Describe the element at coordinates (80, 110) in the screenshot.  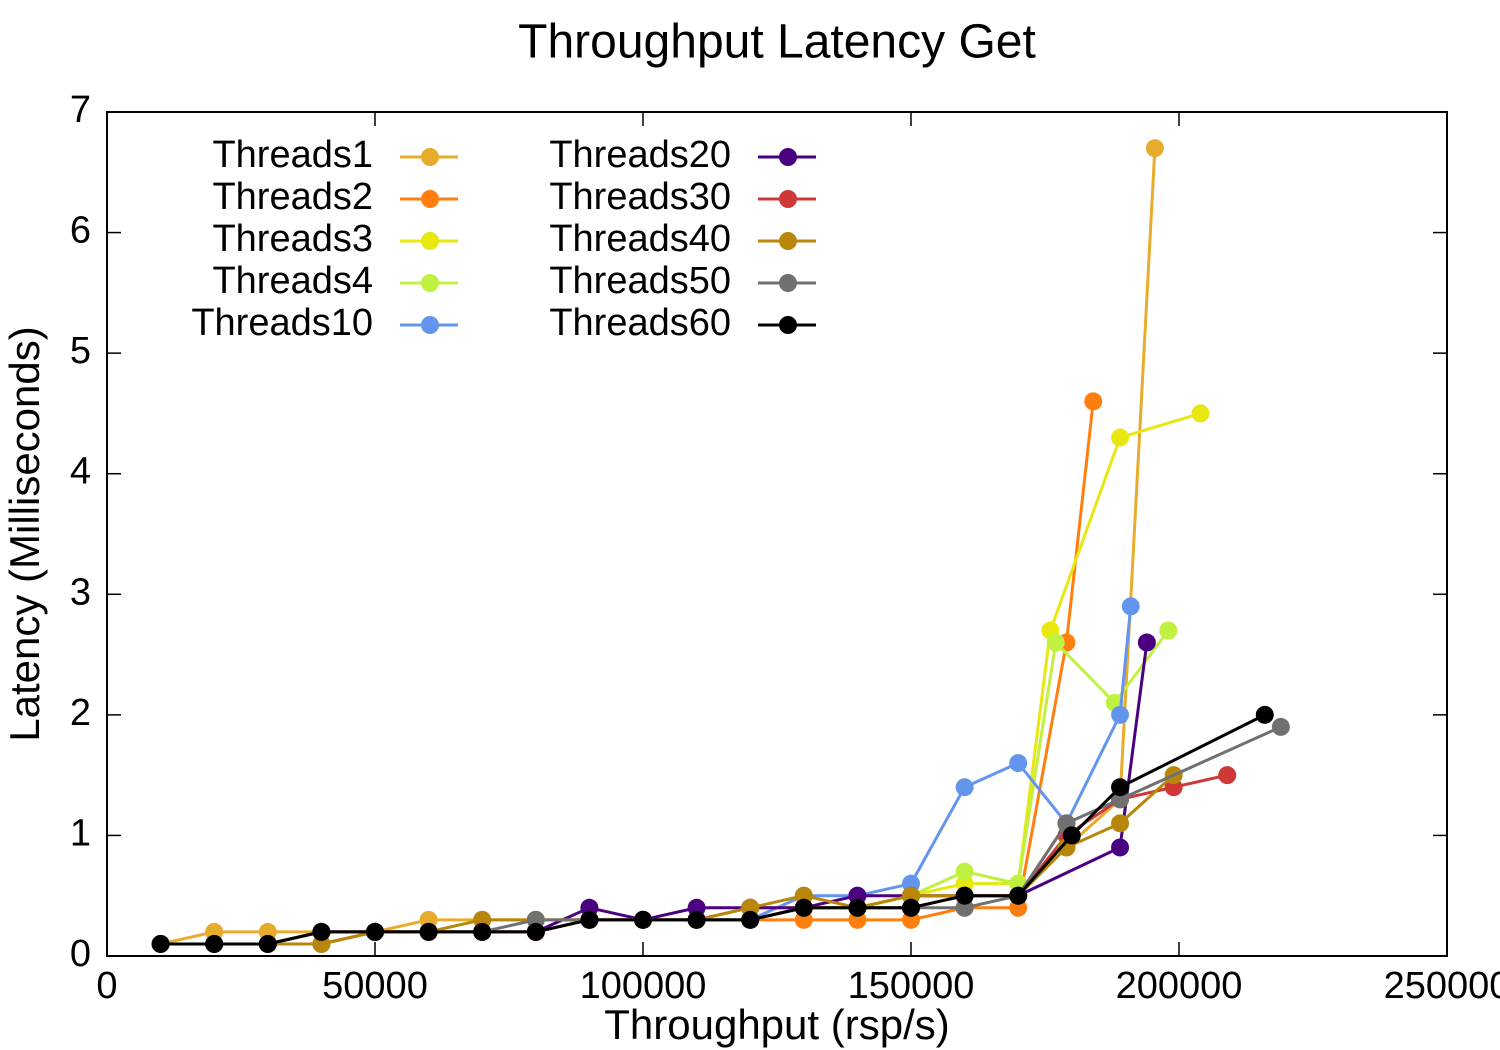
I see `y-tick-label: 7` at that location.